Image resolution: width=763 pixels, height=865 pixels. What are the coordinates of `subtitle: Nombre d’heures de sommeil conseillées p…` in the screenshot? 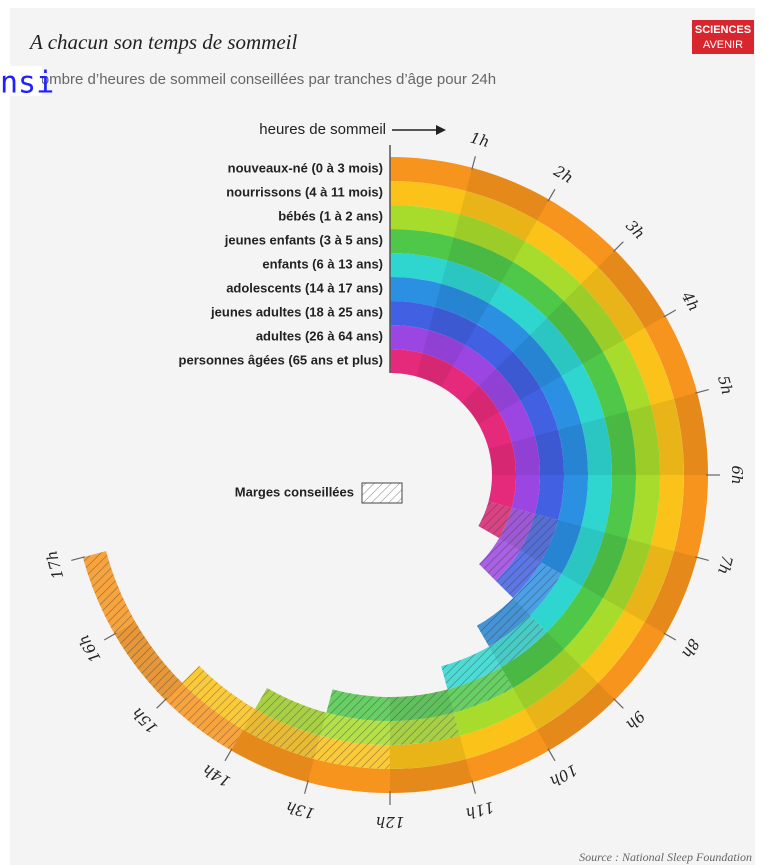 It's located at (263, 79).